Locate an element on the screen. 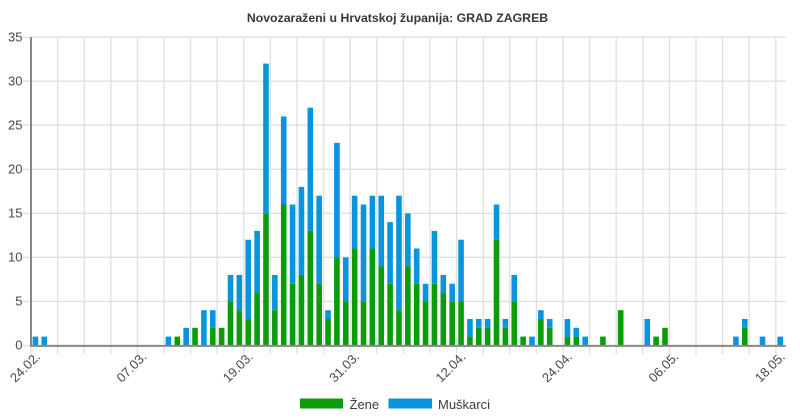 This screenshot has height=418, width=800. svg-text: Muškarci is located at coordinates (464, 404).